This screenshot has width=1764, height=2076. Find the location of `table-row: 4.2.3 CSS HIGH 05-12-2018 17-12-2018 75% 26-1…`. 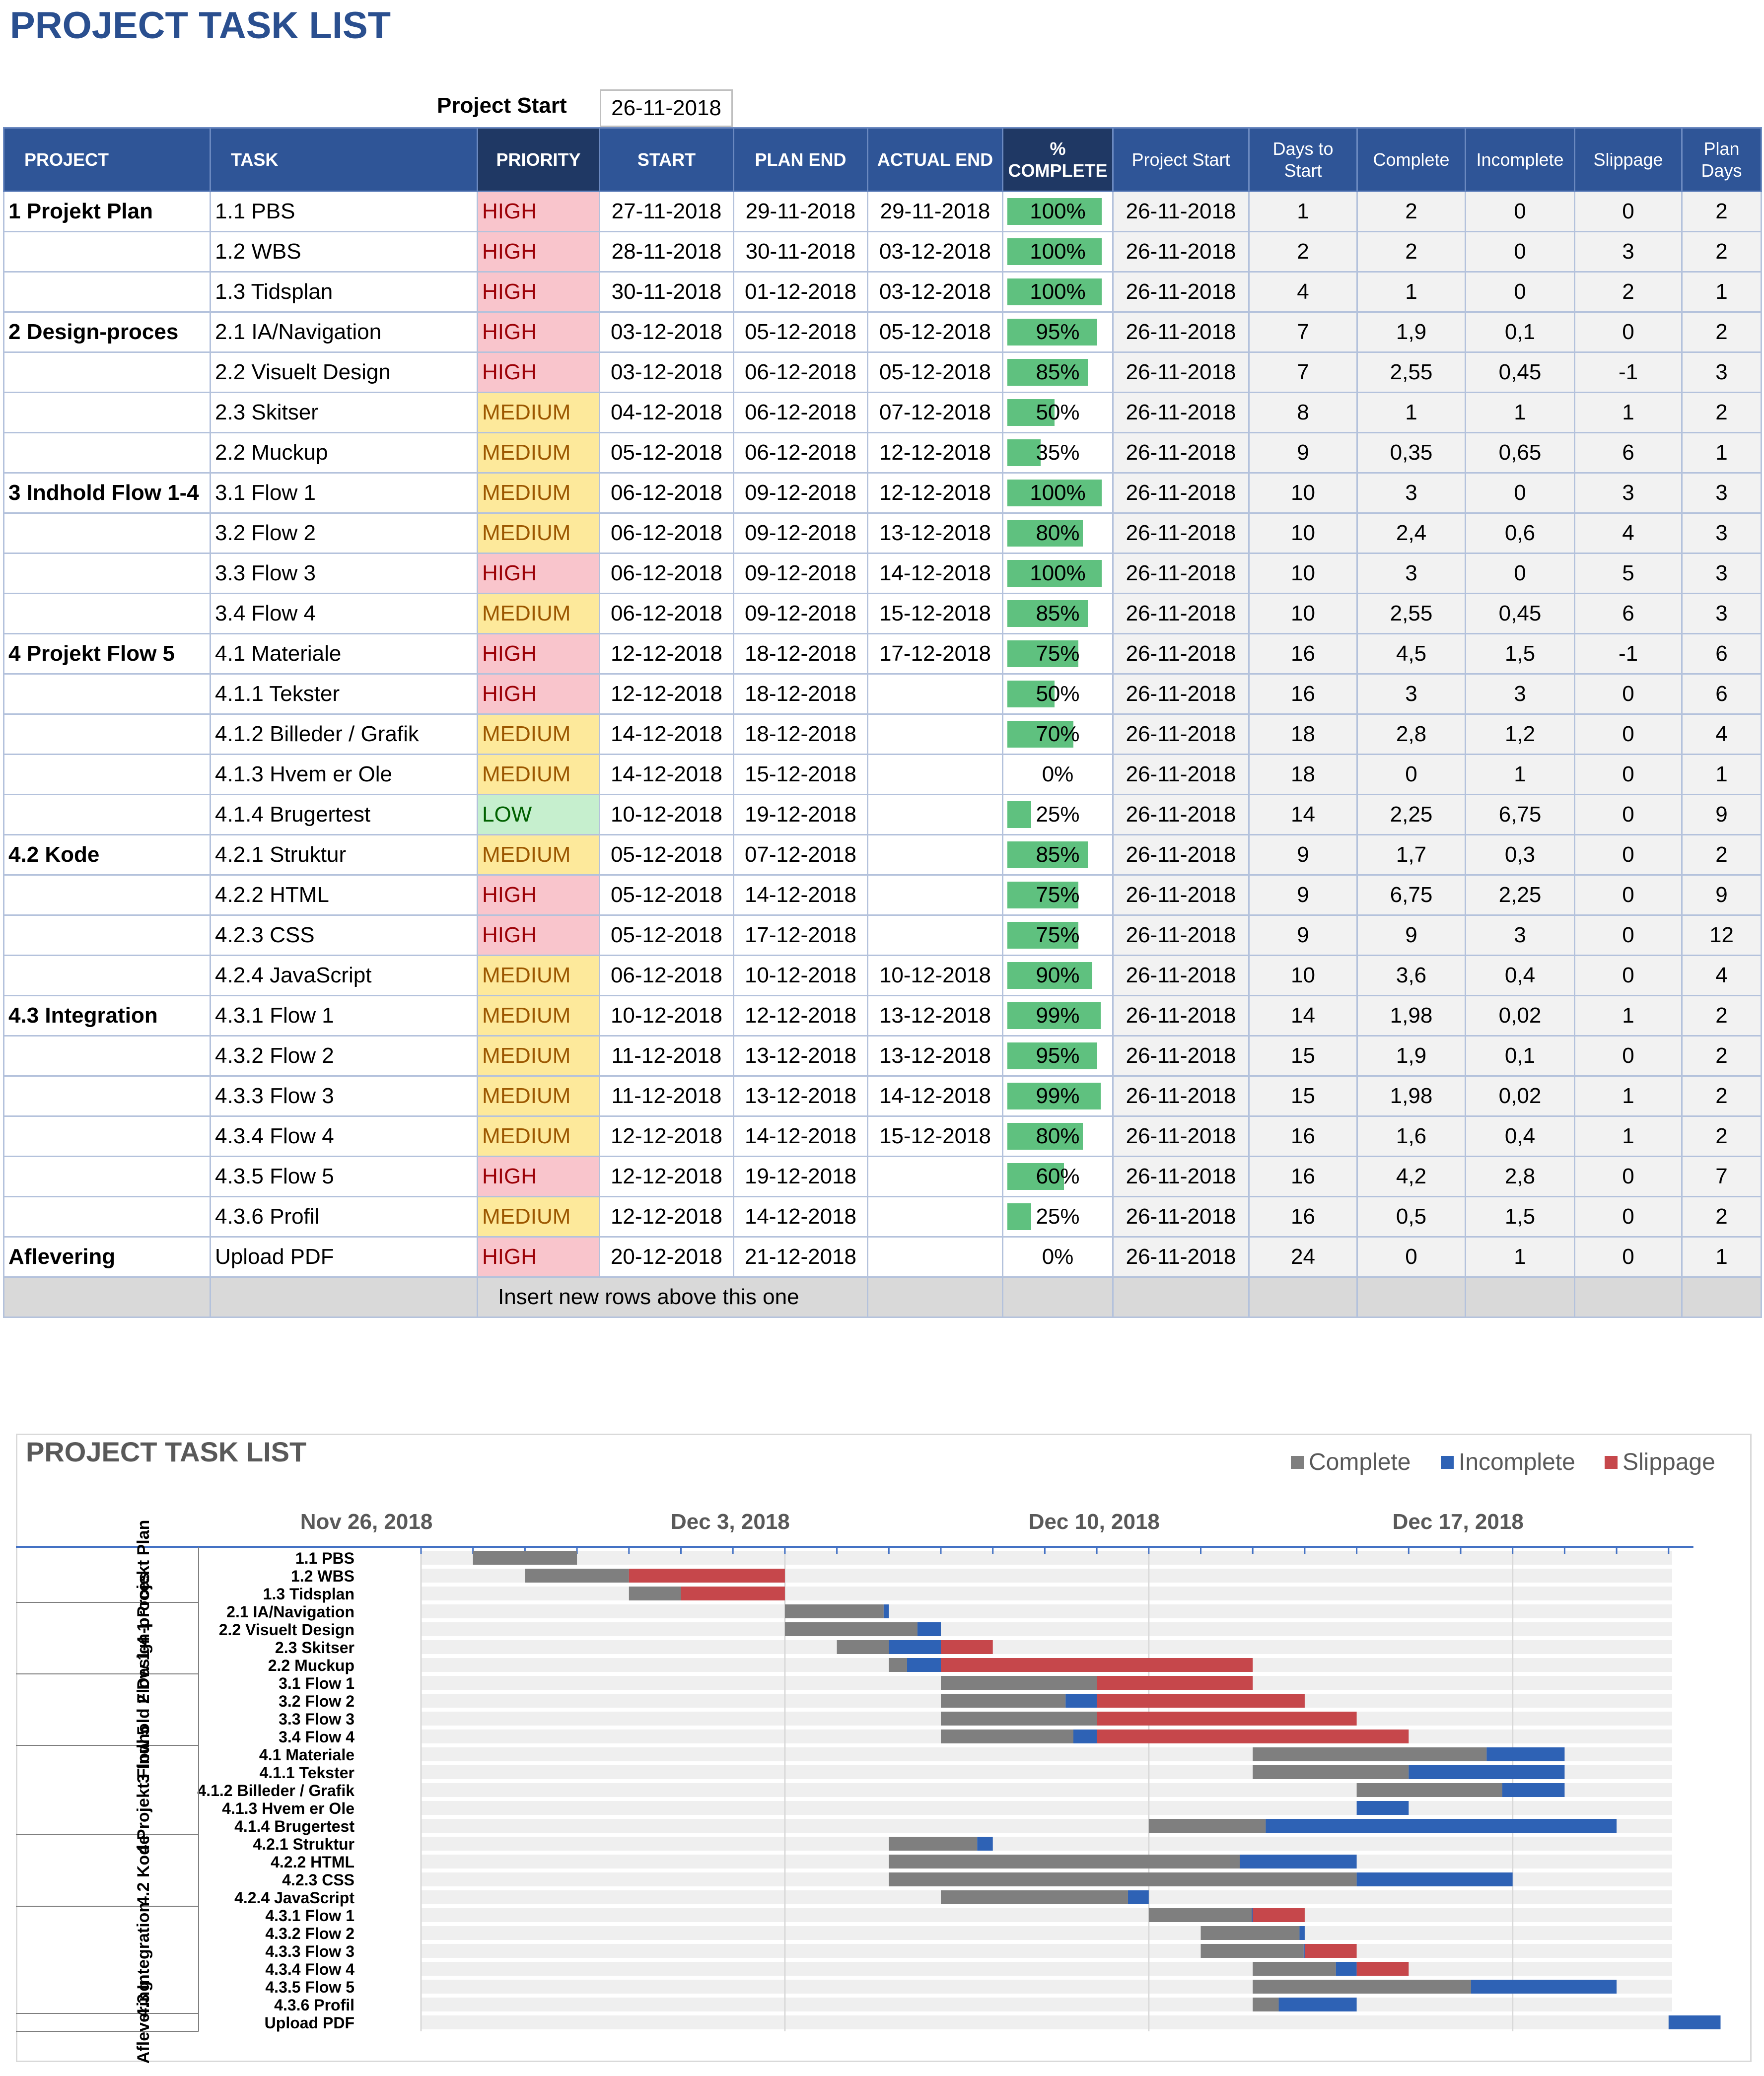

table-row: 4.2.3 CSS HIGH 05-12-2018 17-12-2018 75% 26-1… is located at coordinates (882, 935).